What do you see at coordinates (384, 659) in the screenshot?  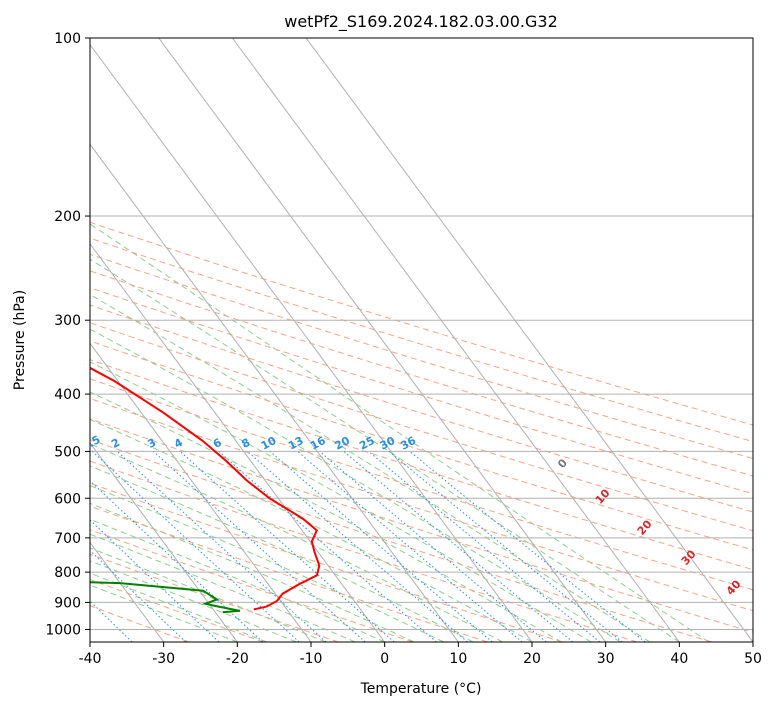 I see `x-tick-label: 0` at bounding box center [384, 659].